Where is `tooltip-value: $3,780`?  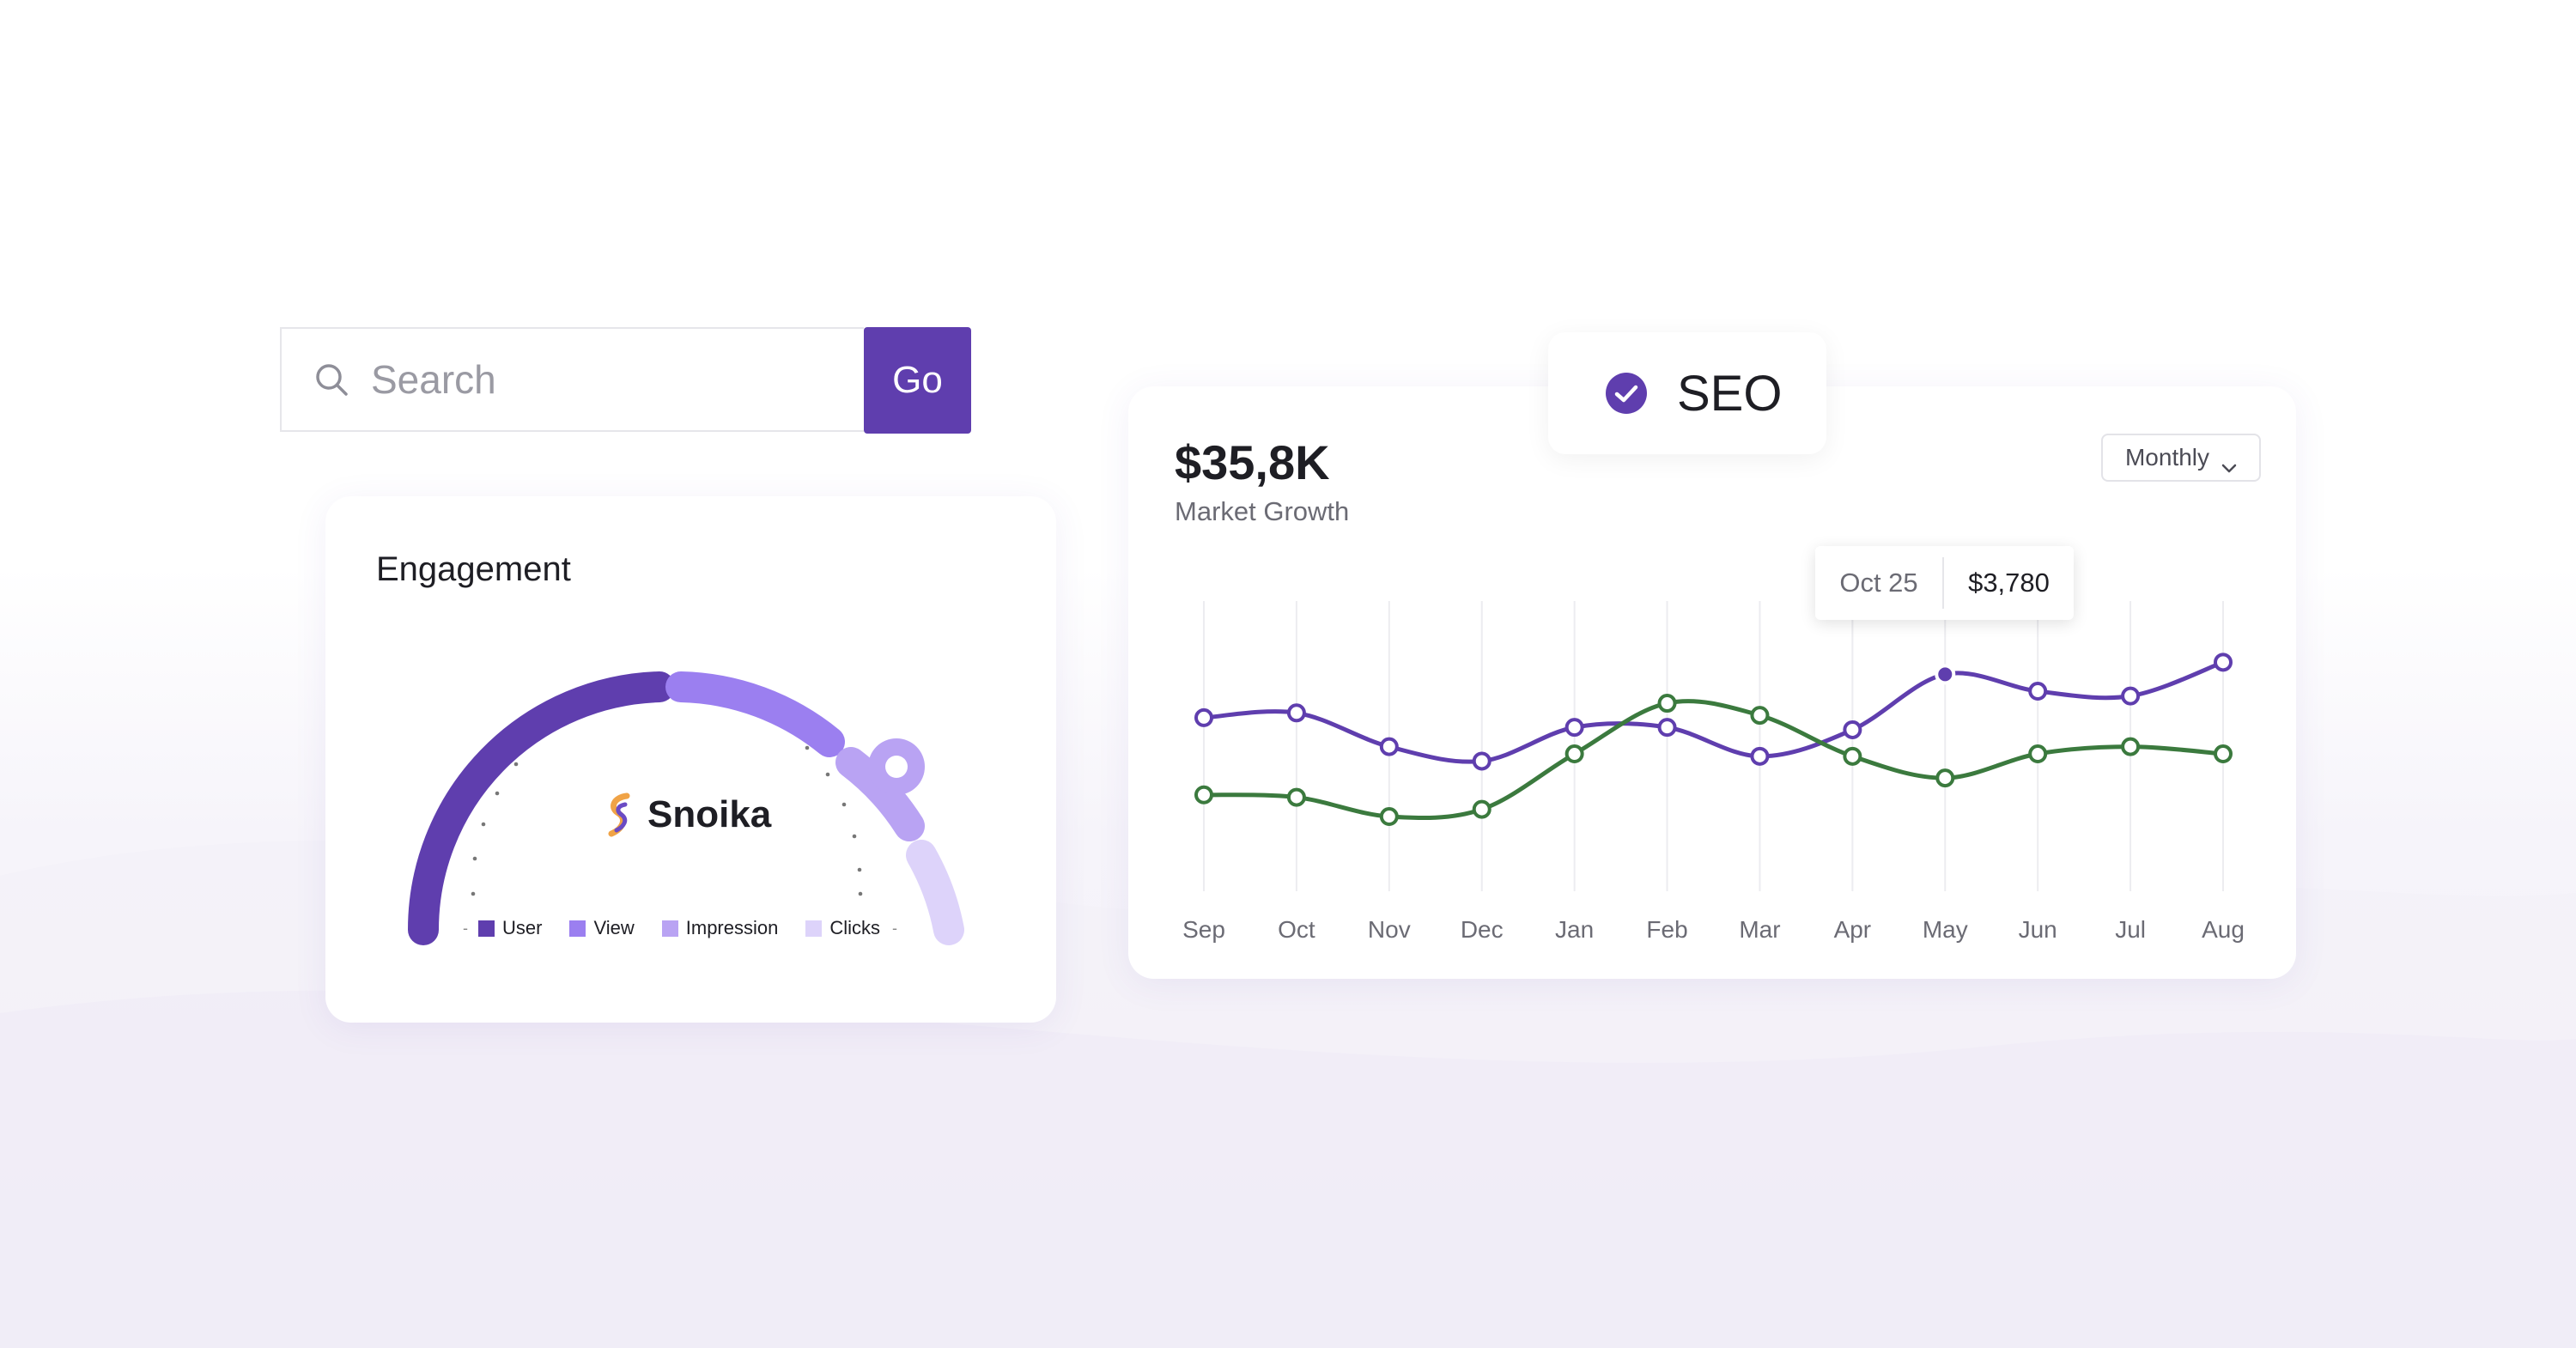
tooltip-value: $3,780 is located at coordinates (2009, 583).